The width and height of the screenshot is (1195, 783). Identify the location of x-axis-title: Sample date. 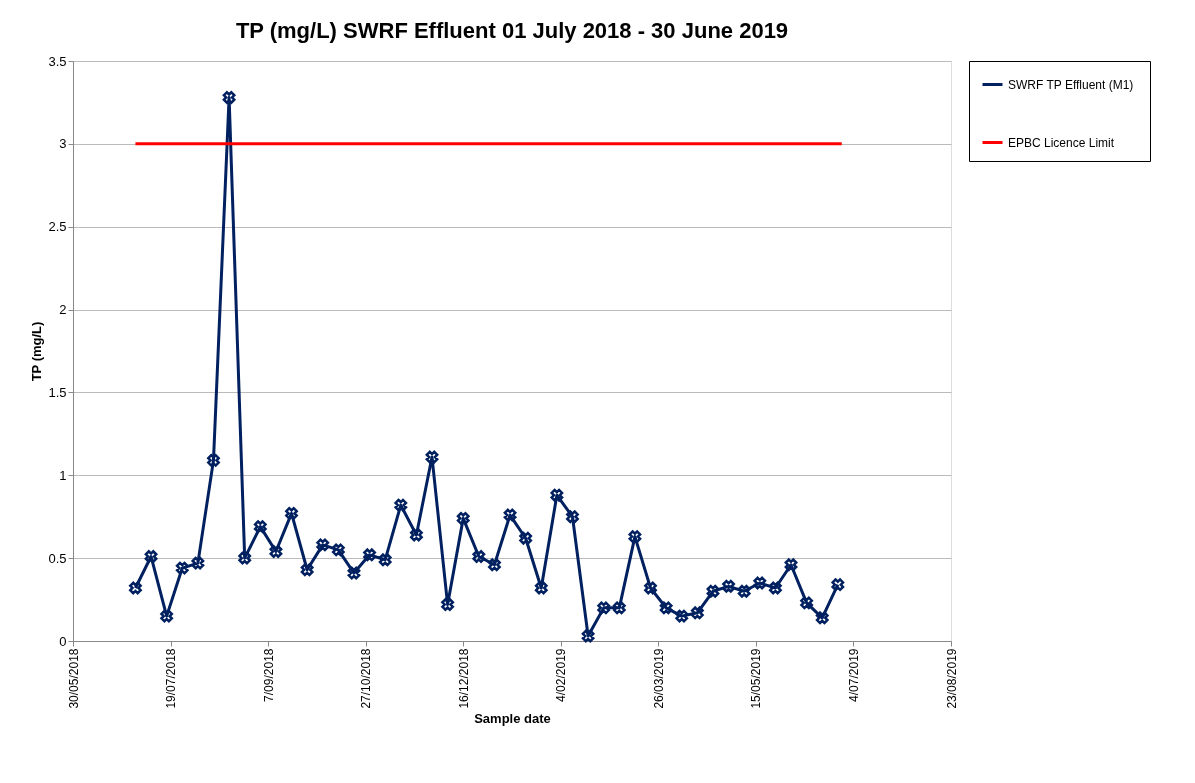
(512, 718).